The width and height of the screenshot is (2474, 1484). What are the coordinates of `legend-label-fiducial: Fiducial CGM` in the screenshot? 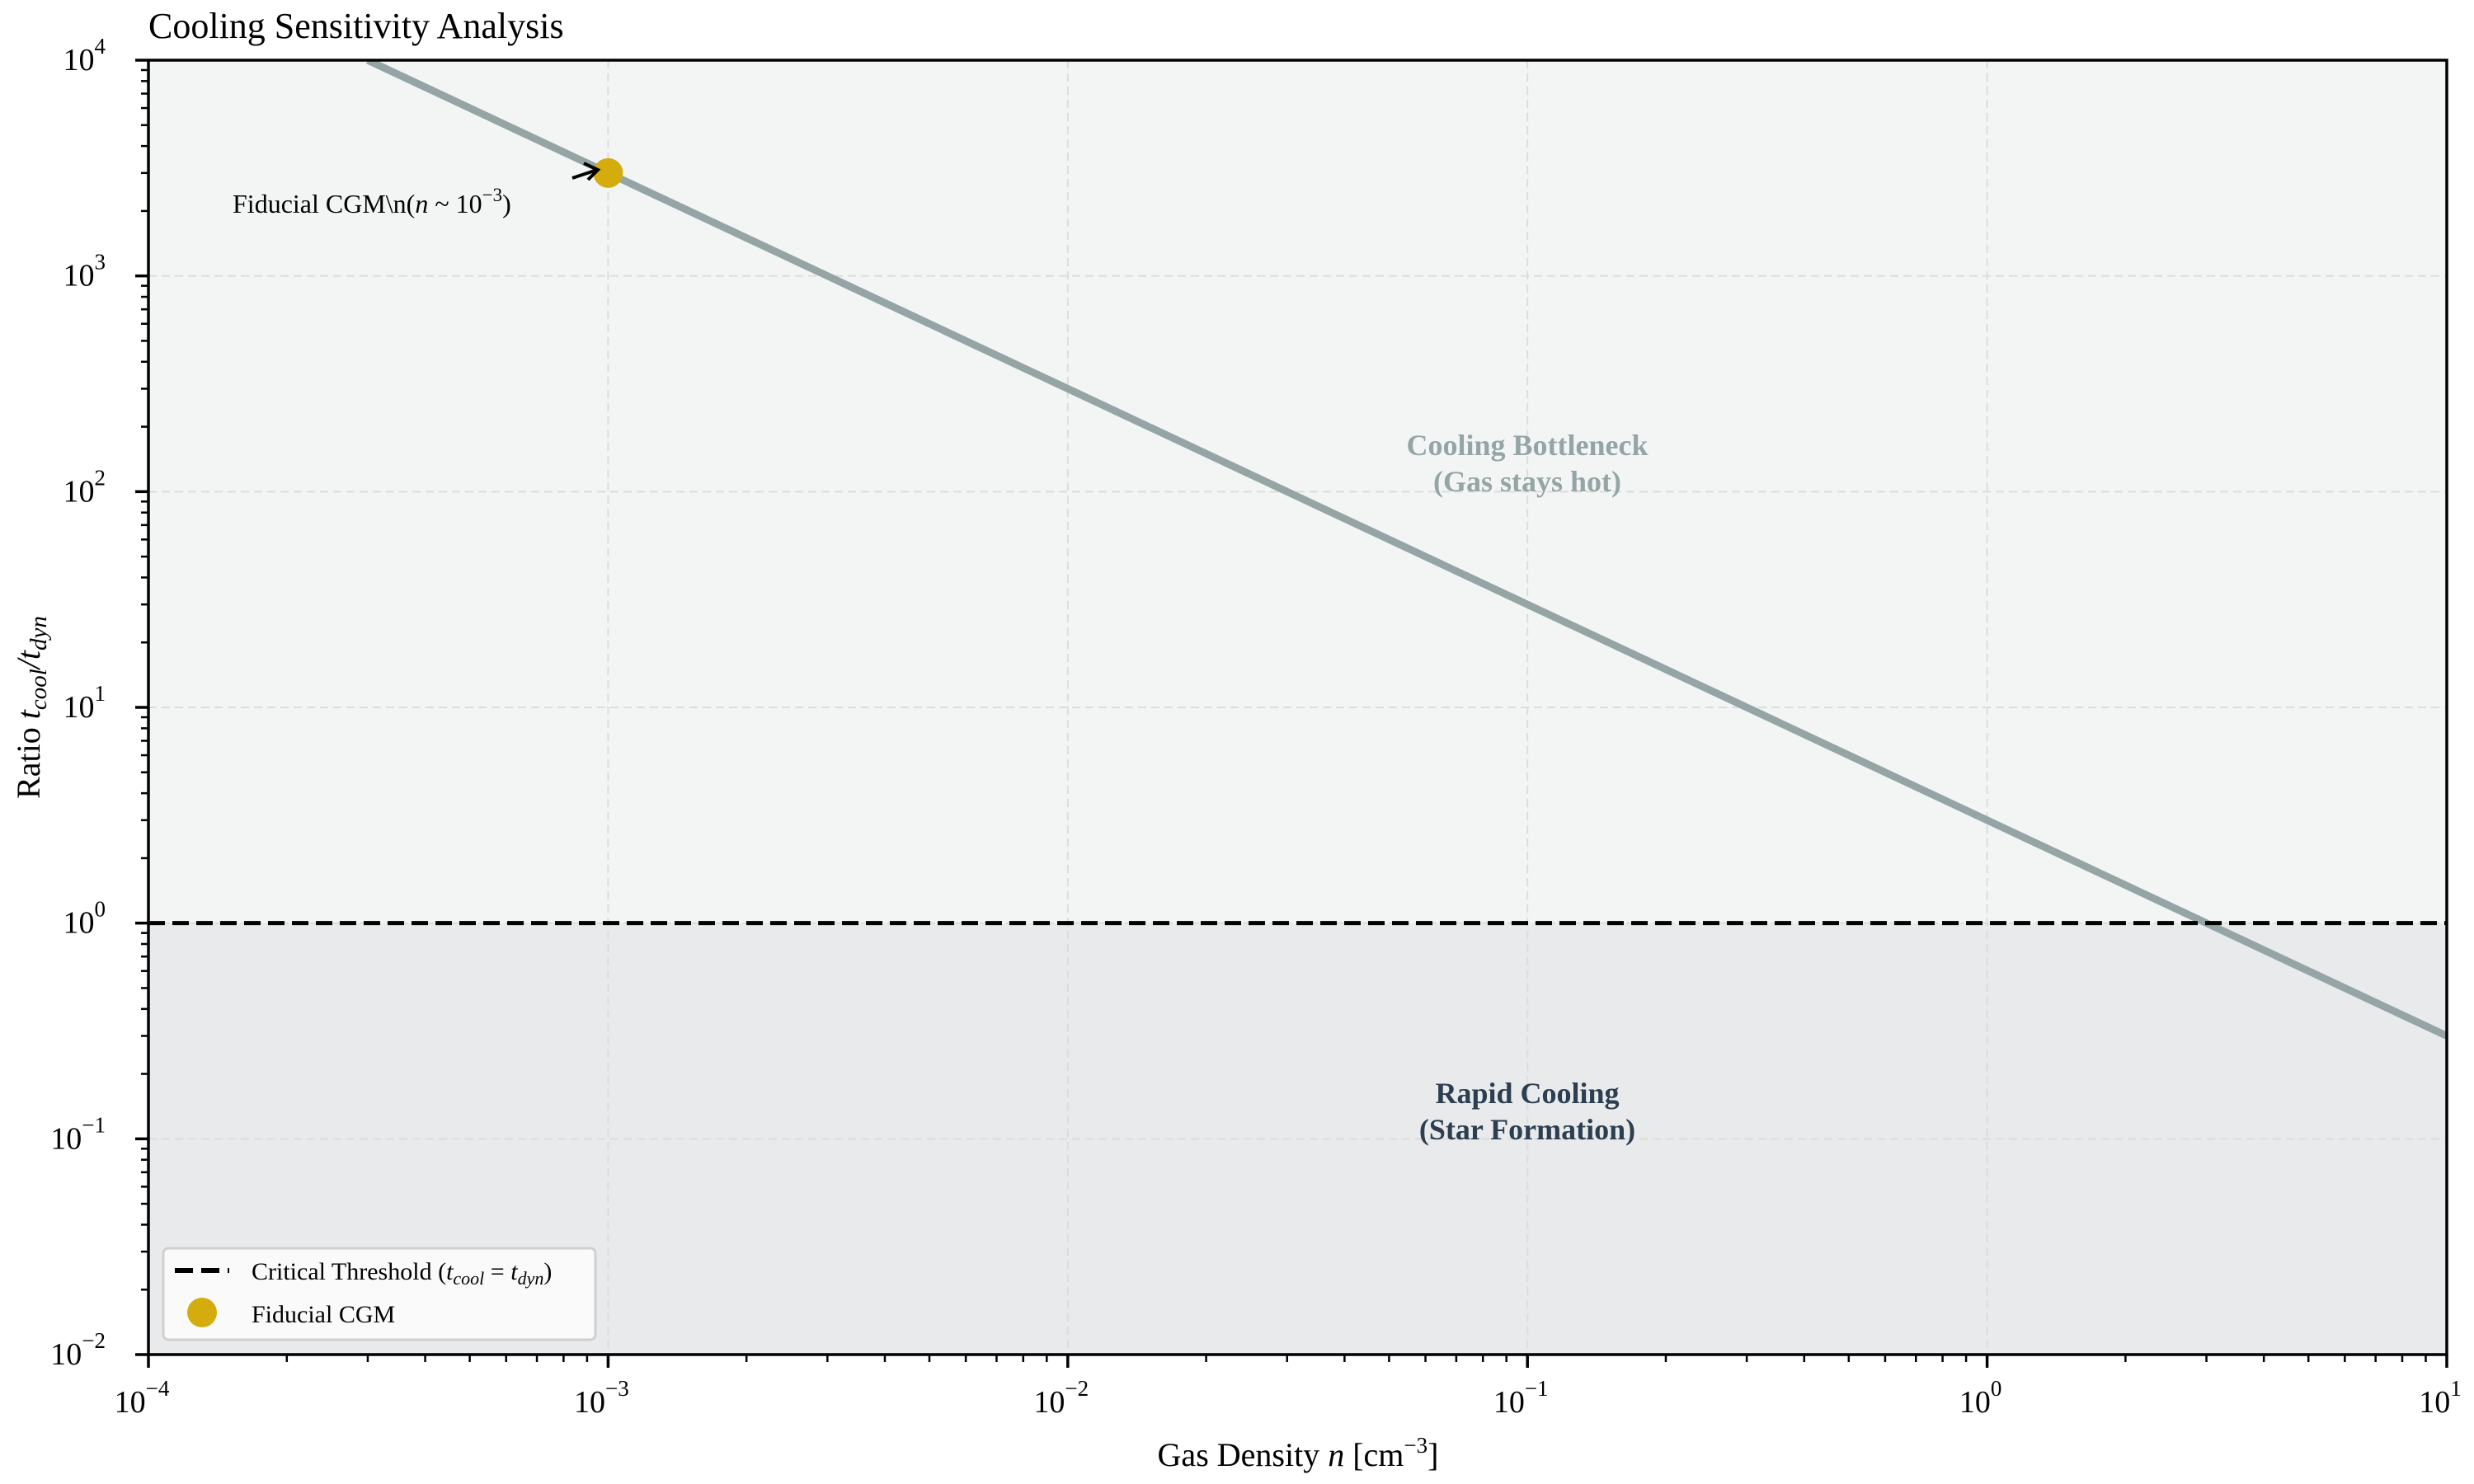 It's located at (323, 1314).